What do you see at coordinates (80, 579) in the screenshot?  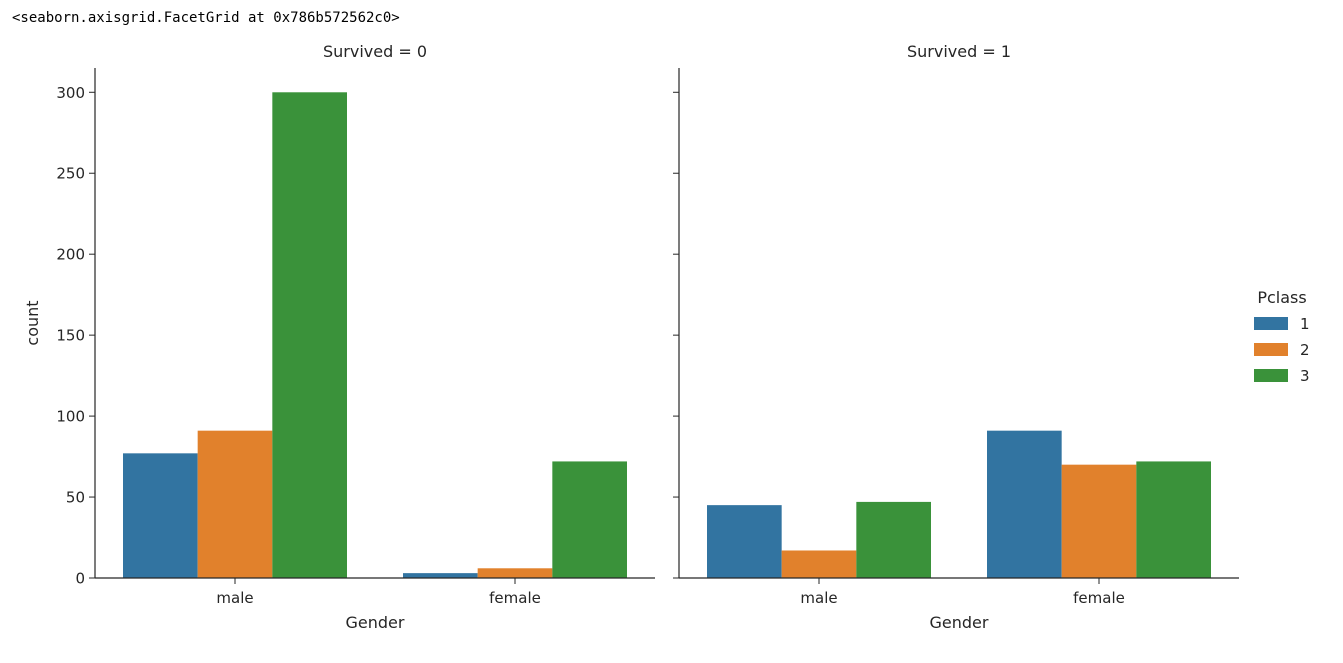 I see `y-tick-label: 0` at bounding box center [80, 579].